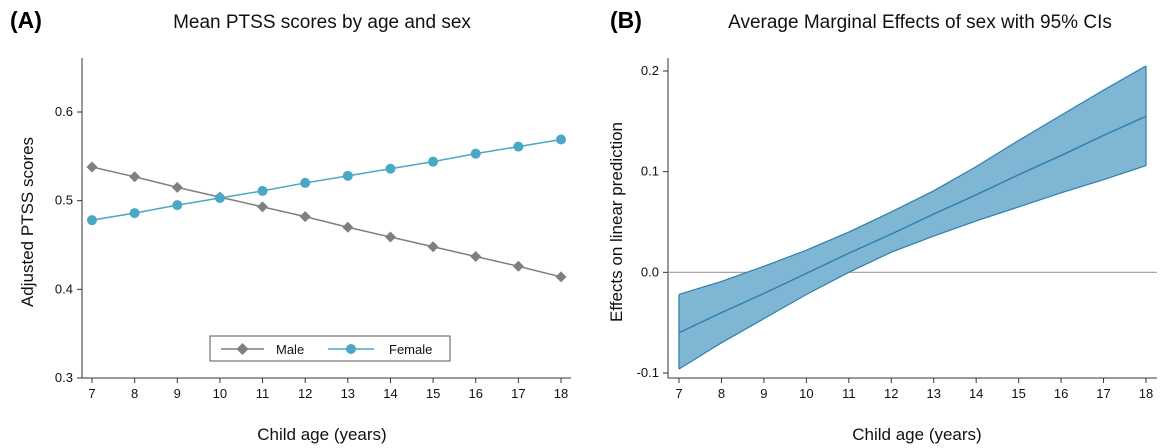  Describe the element at coordinates (134, 393) in the screenshot. I see `panel-a-x-tick-label: 8` at that location.